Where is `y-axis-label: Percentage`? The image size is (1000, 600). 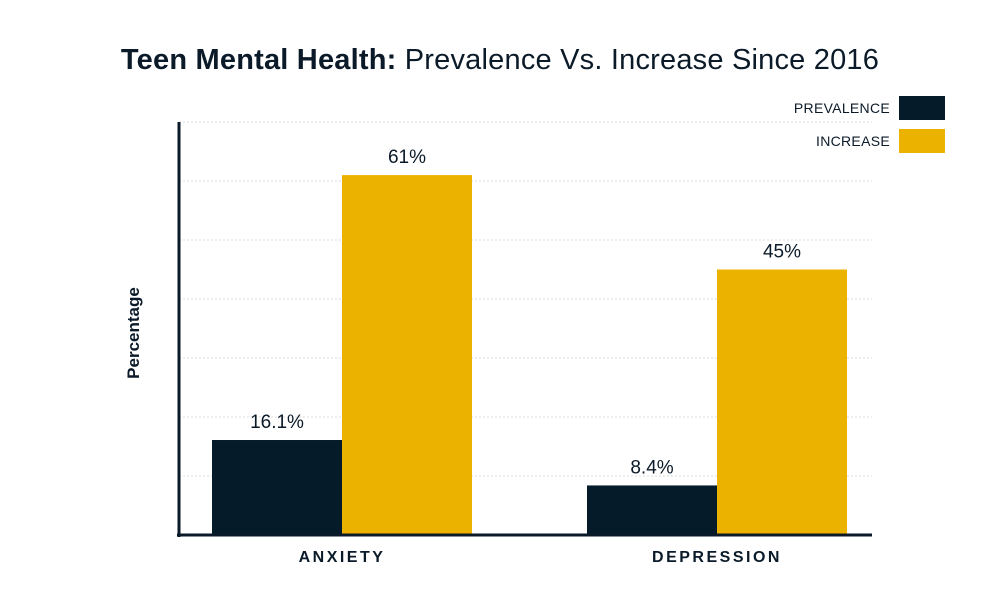
y-axis-label: Percentage is located at coordinates (133, 333).